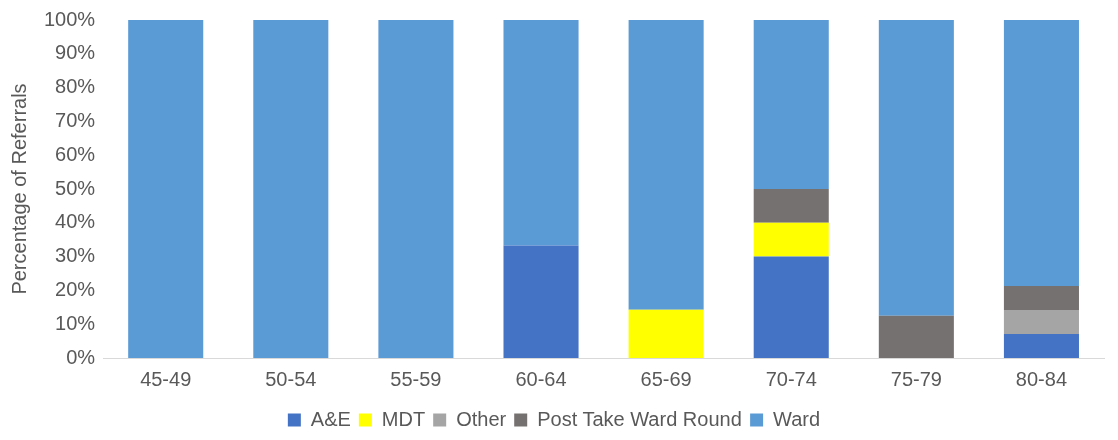 This screenshot has width=1118, height=440. Describe the element at coordinates (81, 356) in the screenshot. I see `y-tick-label: 0%` at that location.